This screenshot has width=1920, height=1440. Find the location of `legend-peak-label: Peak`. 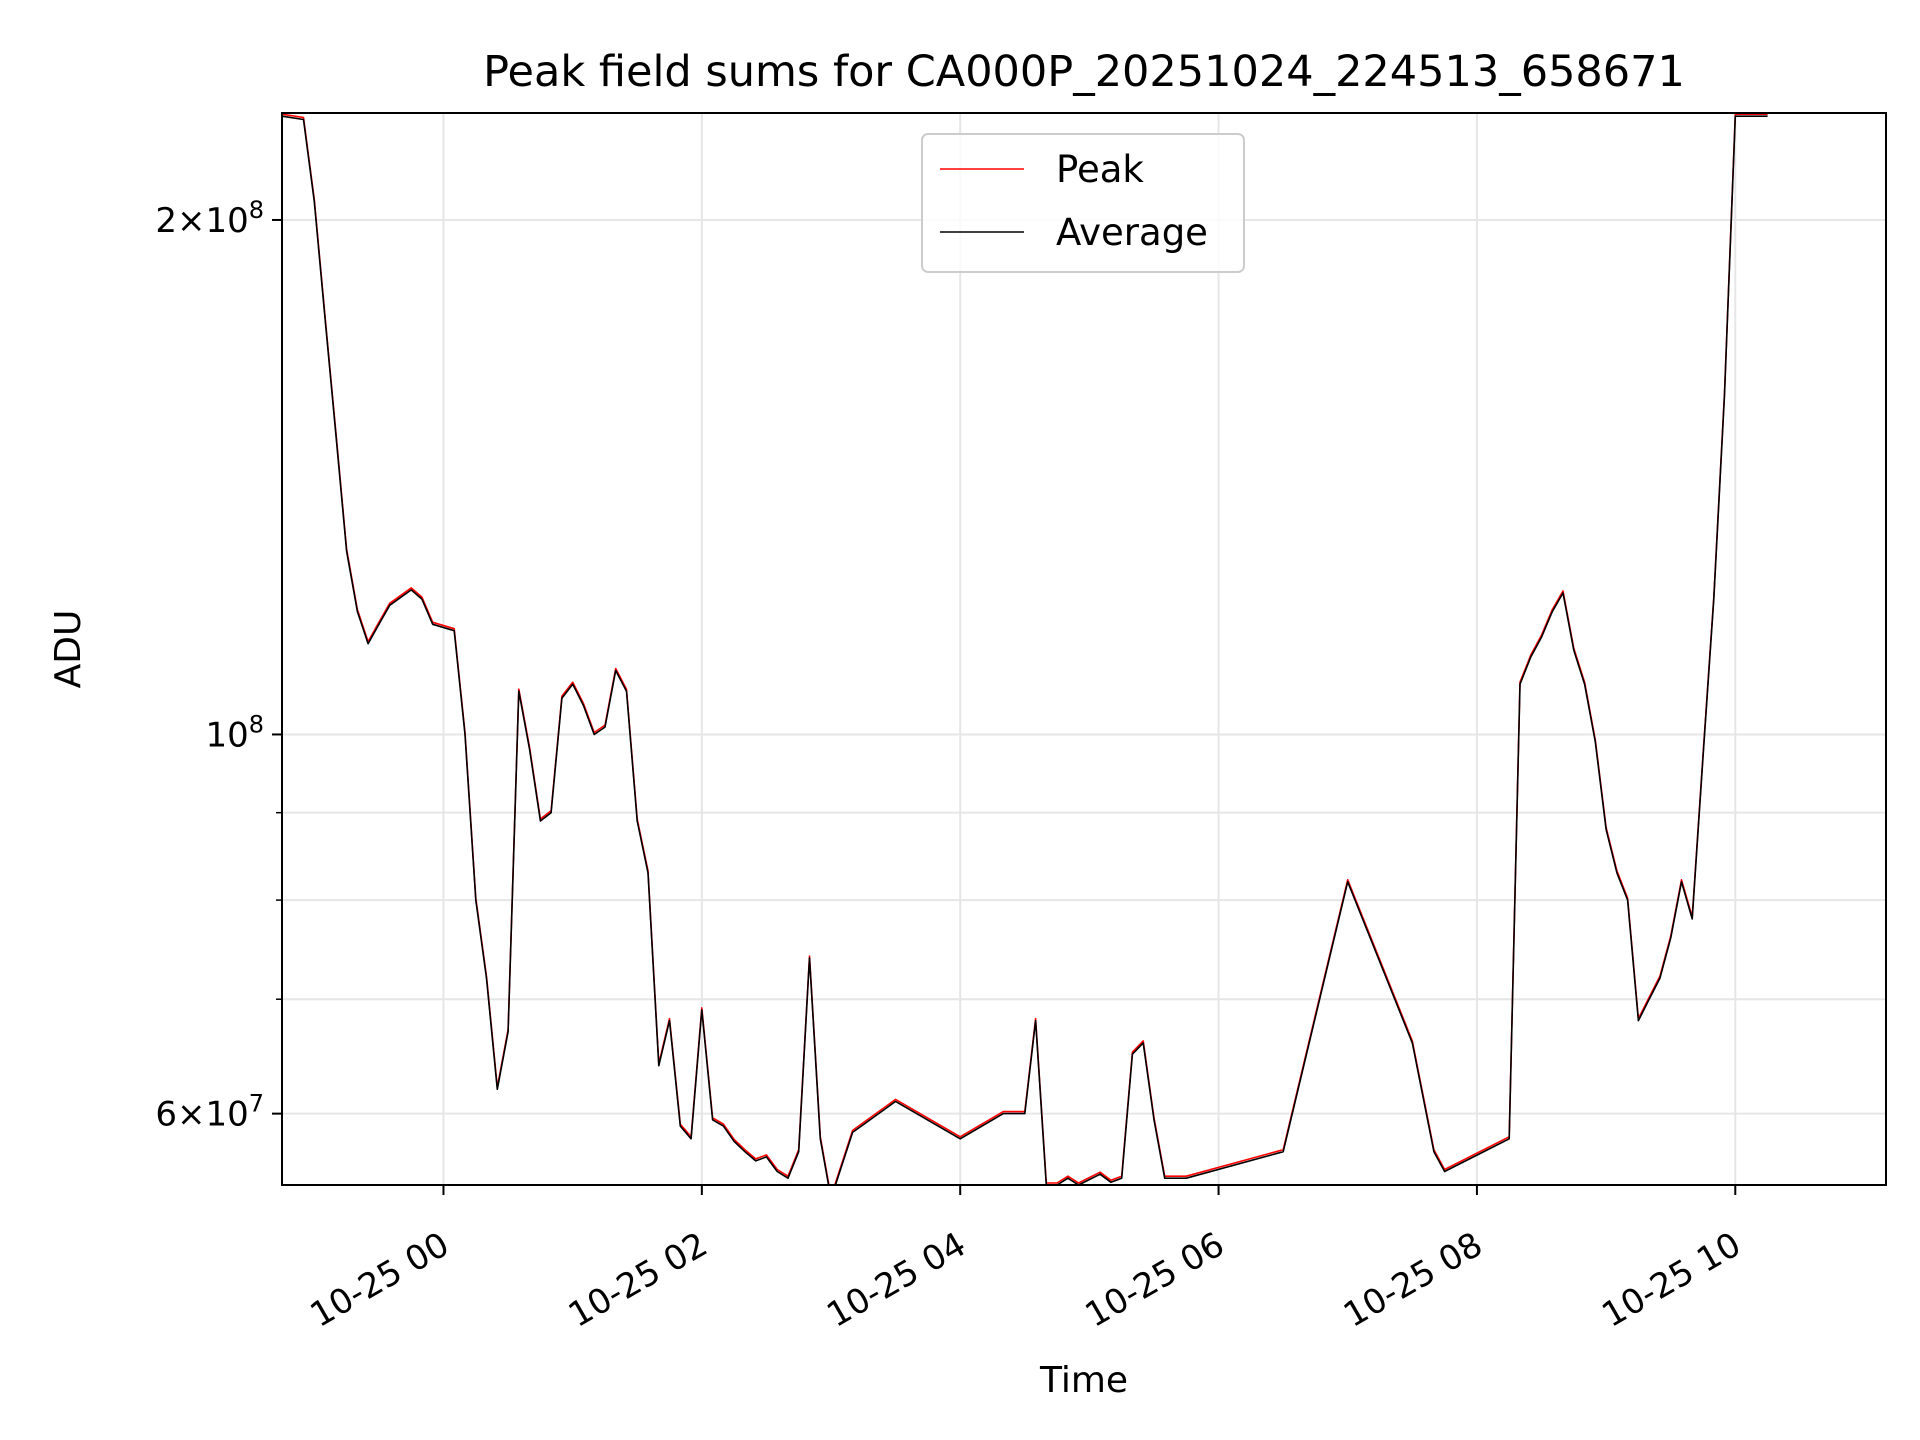

legend-peak-label: Peak is located at coordinates (1100, 169).